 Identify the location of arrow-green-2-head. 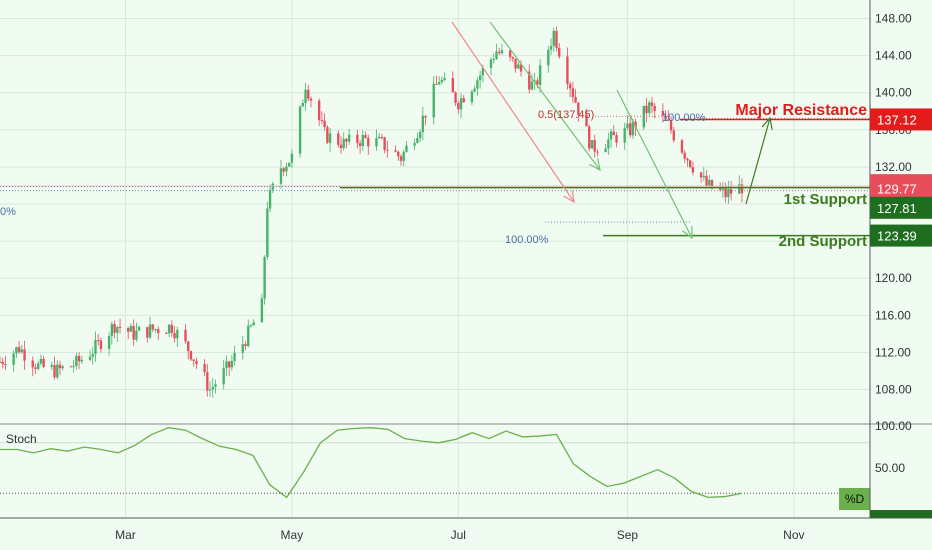
(687, 232).